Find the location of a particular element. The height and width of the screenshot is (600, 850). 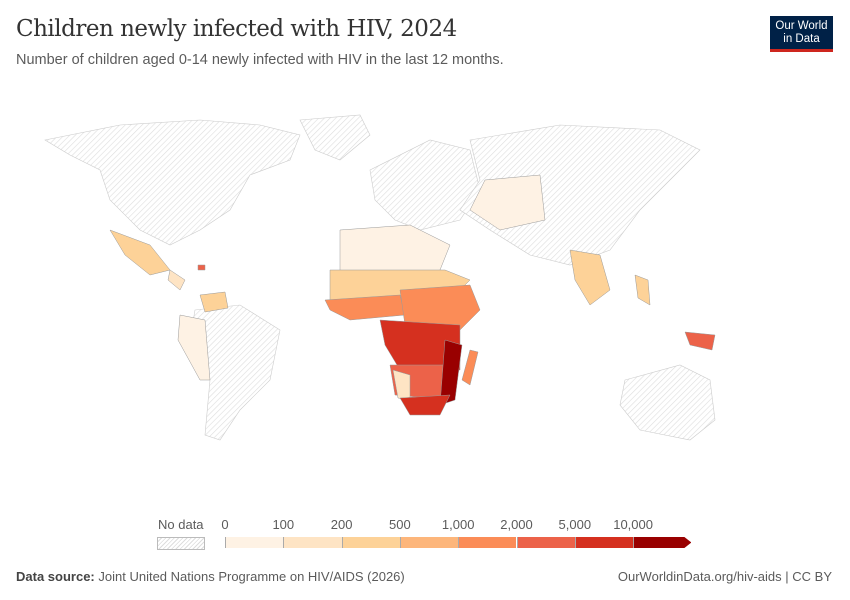

philippines is located at coordinates (642, 290).